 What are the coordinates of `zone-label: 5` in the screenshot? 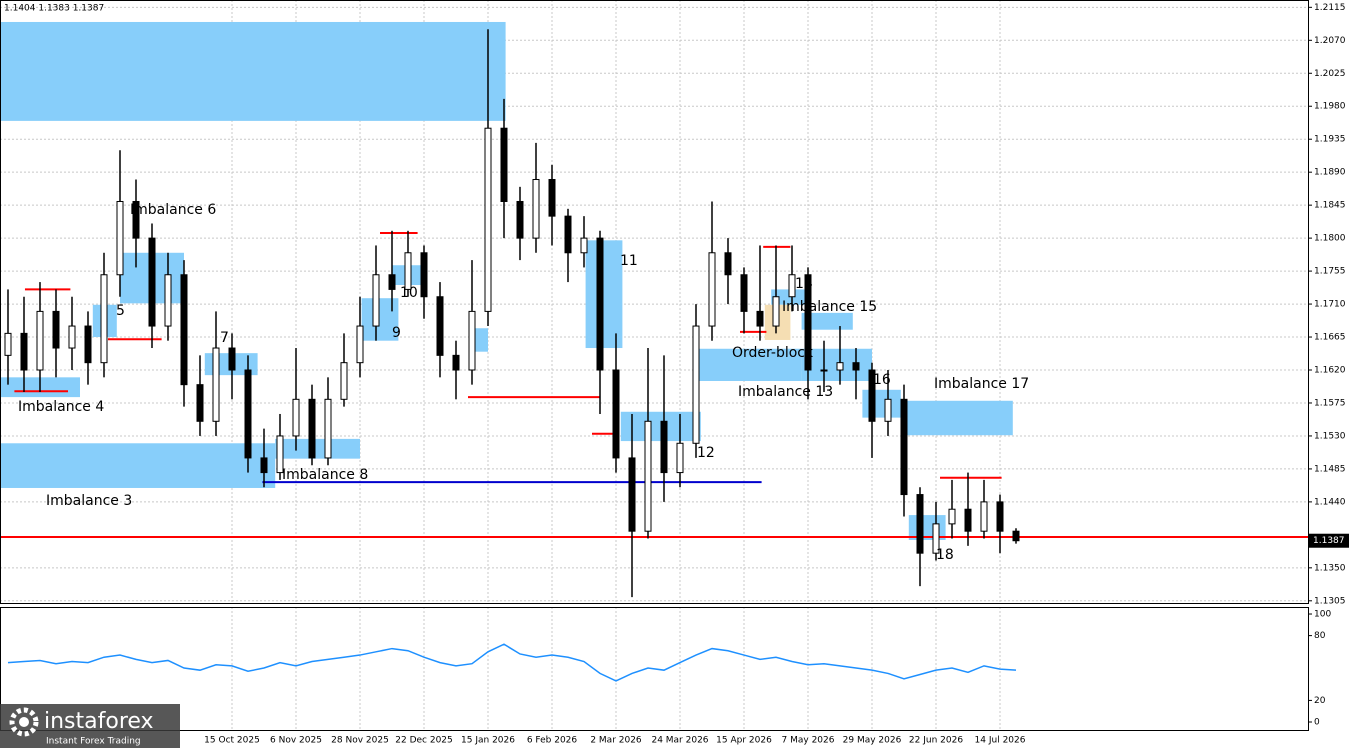 It's located at (120, 311).